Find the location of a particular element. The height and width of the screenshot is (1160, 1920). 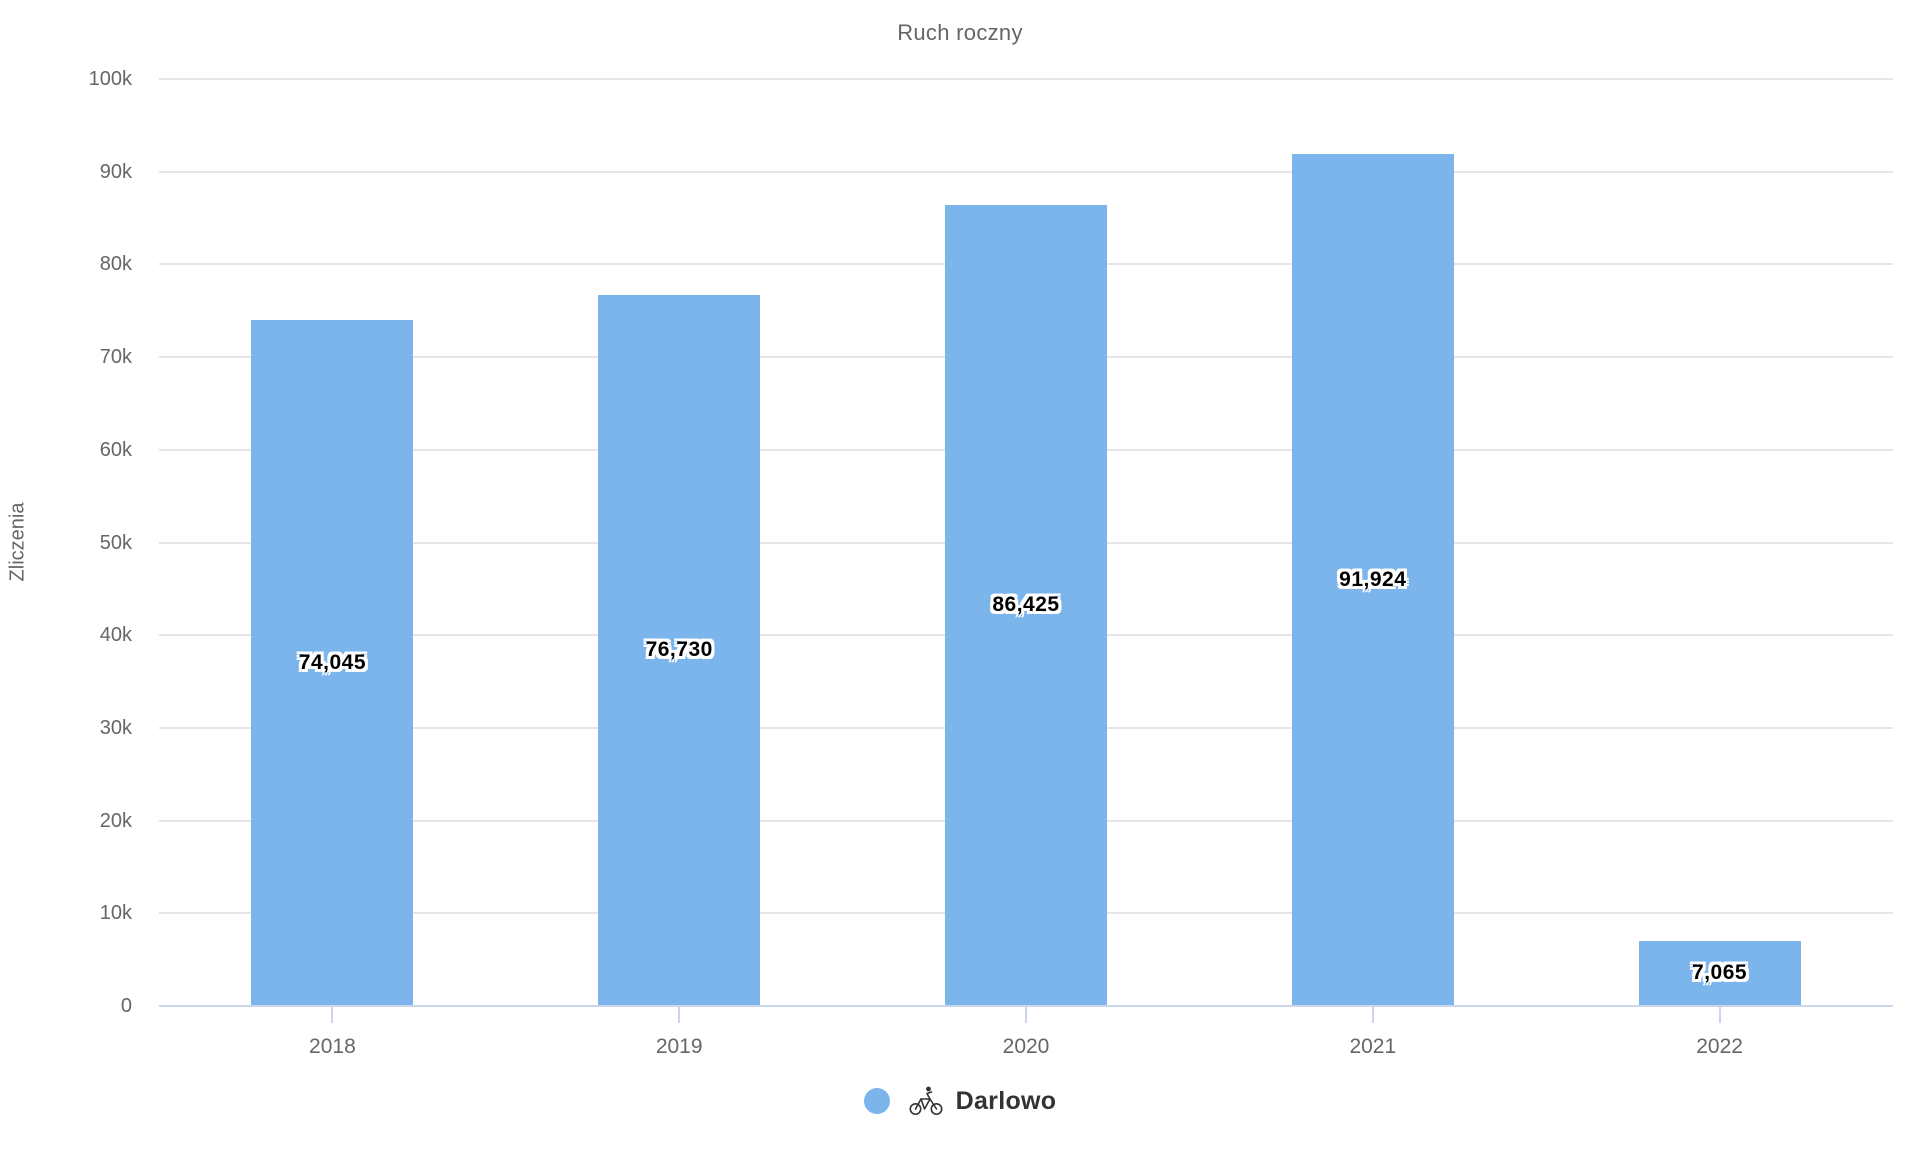

bar-value-label: 91,924 is located at coordinates (1373, 579).